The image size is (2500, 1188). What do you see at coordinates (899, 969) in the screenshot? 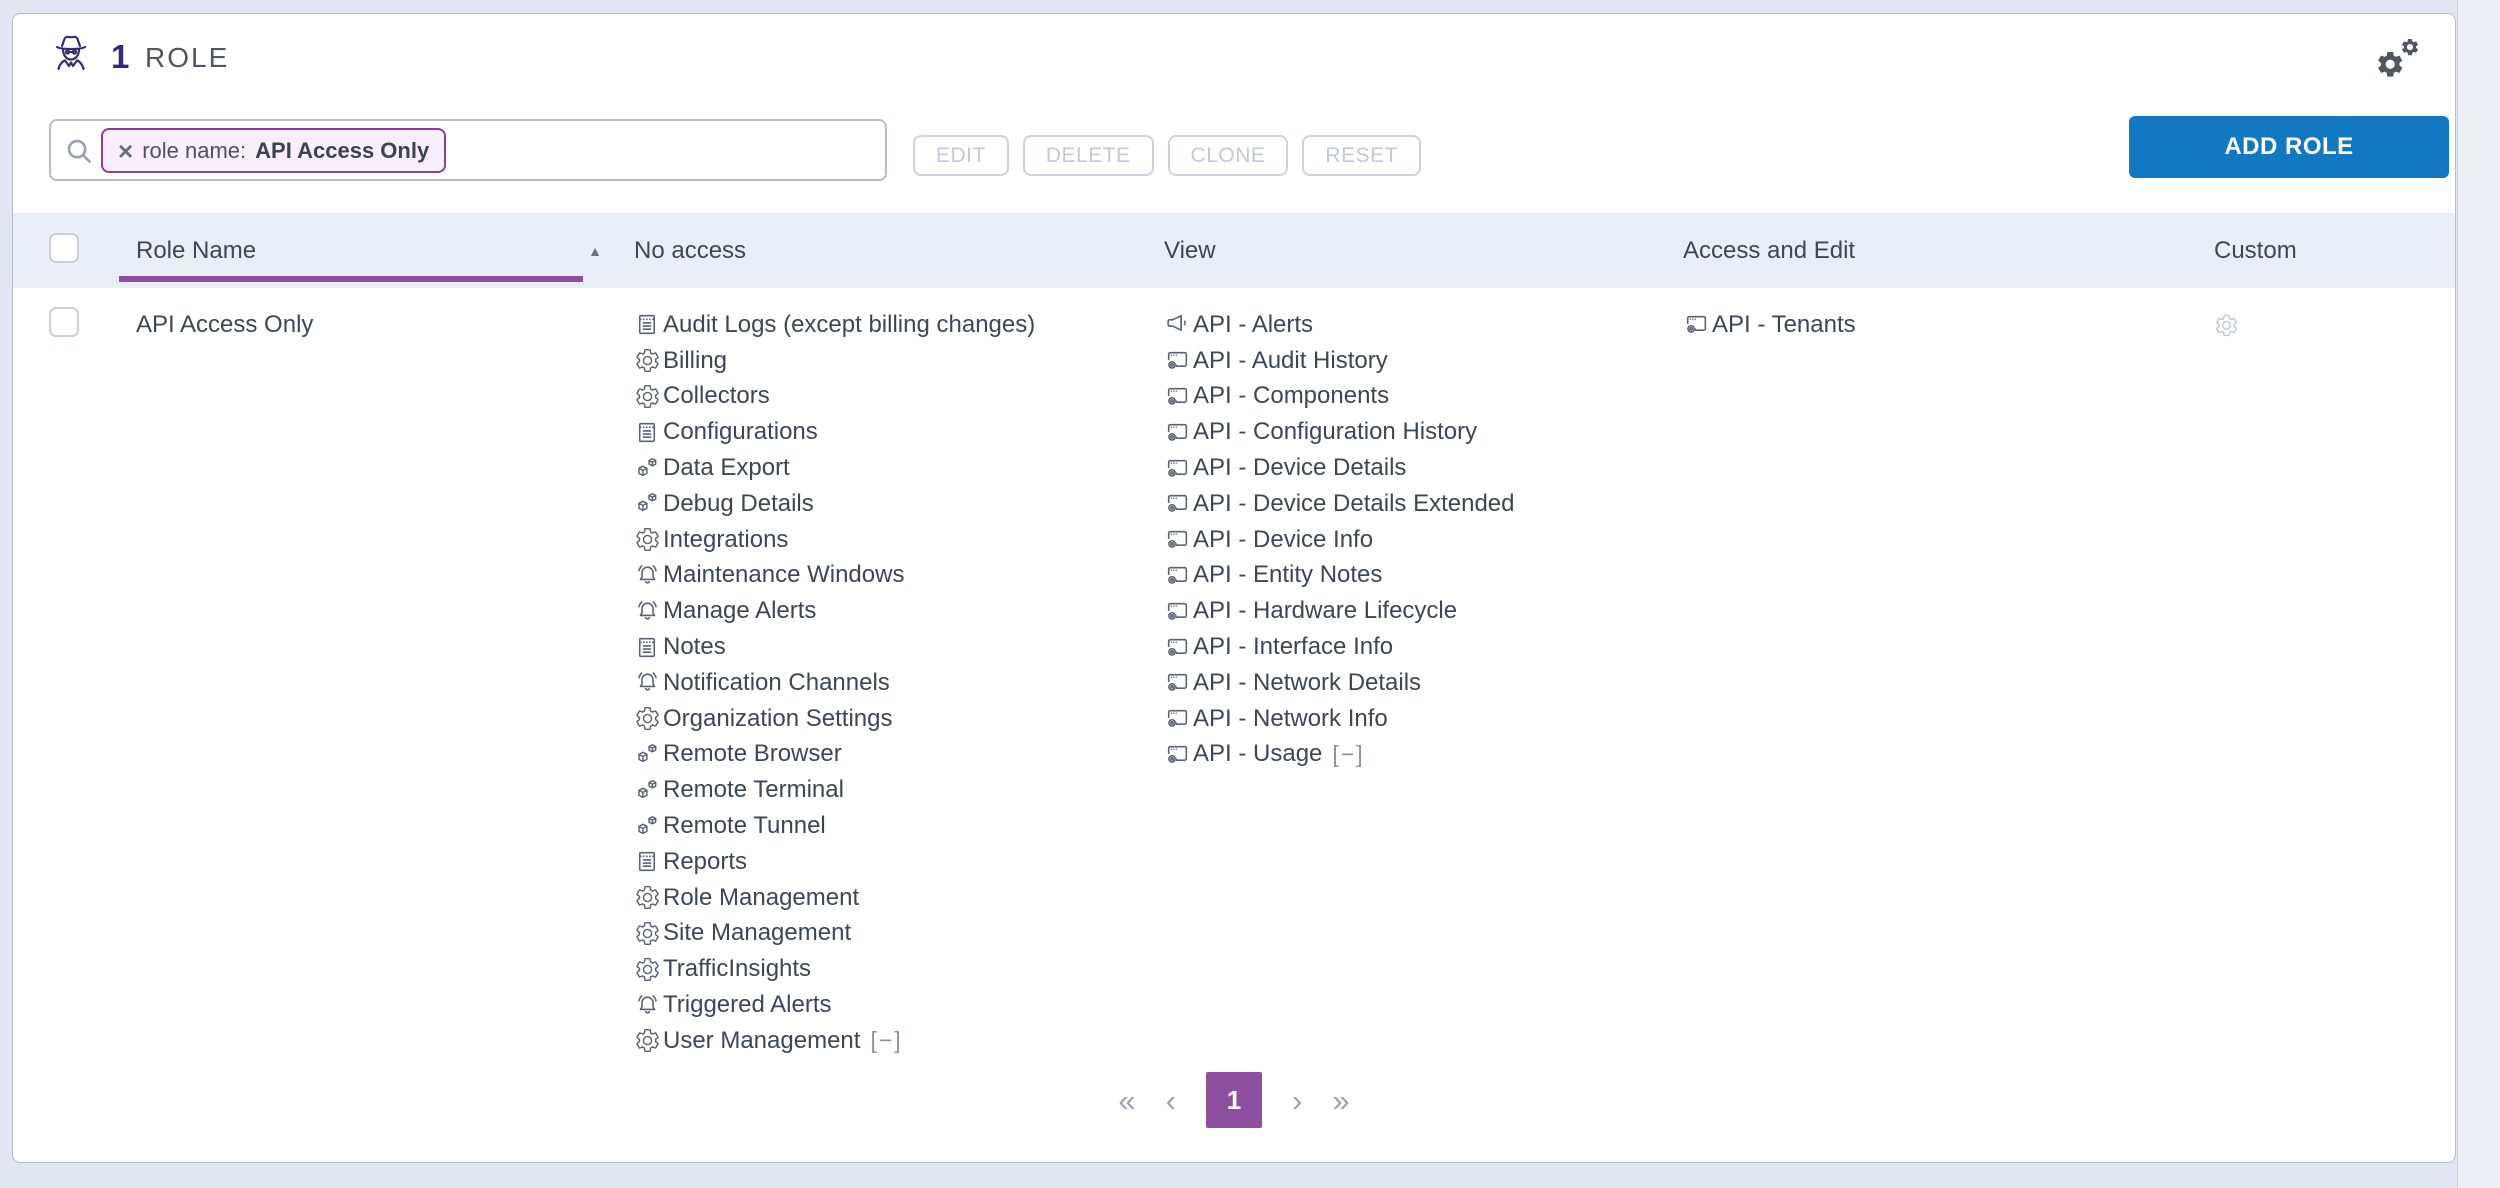
I see `permission-item: TrafficInsights` at bounding box center [899, 969].